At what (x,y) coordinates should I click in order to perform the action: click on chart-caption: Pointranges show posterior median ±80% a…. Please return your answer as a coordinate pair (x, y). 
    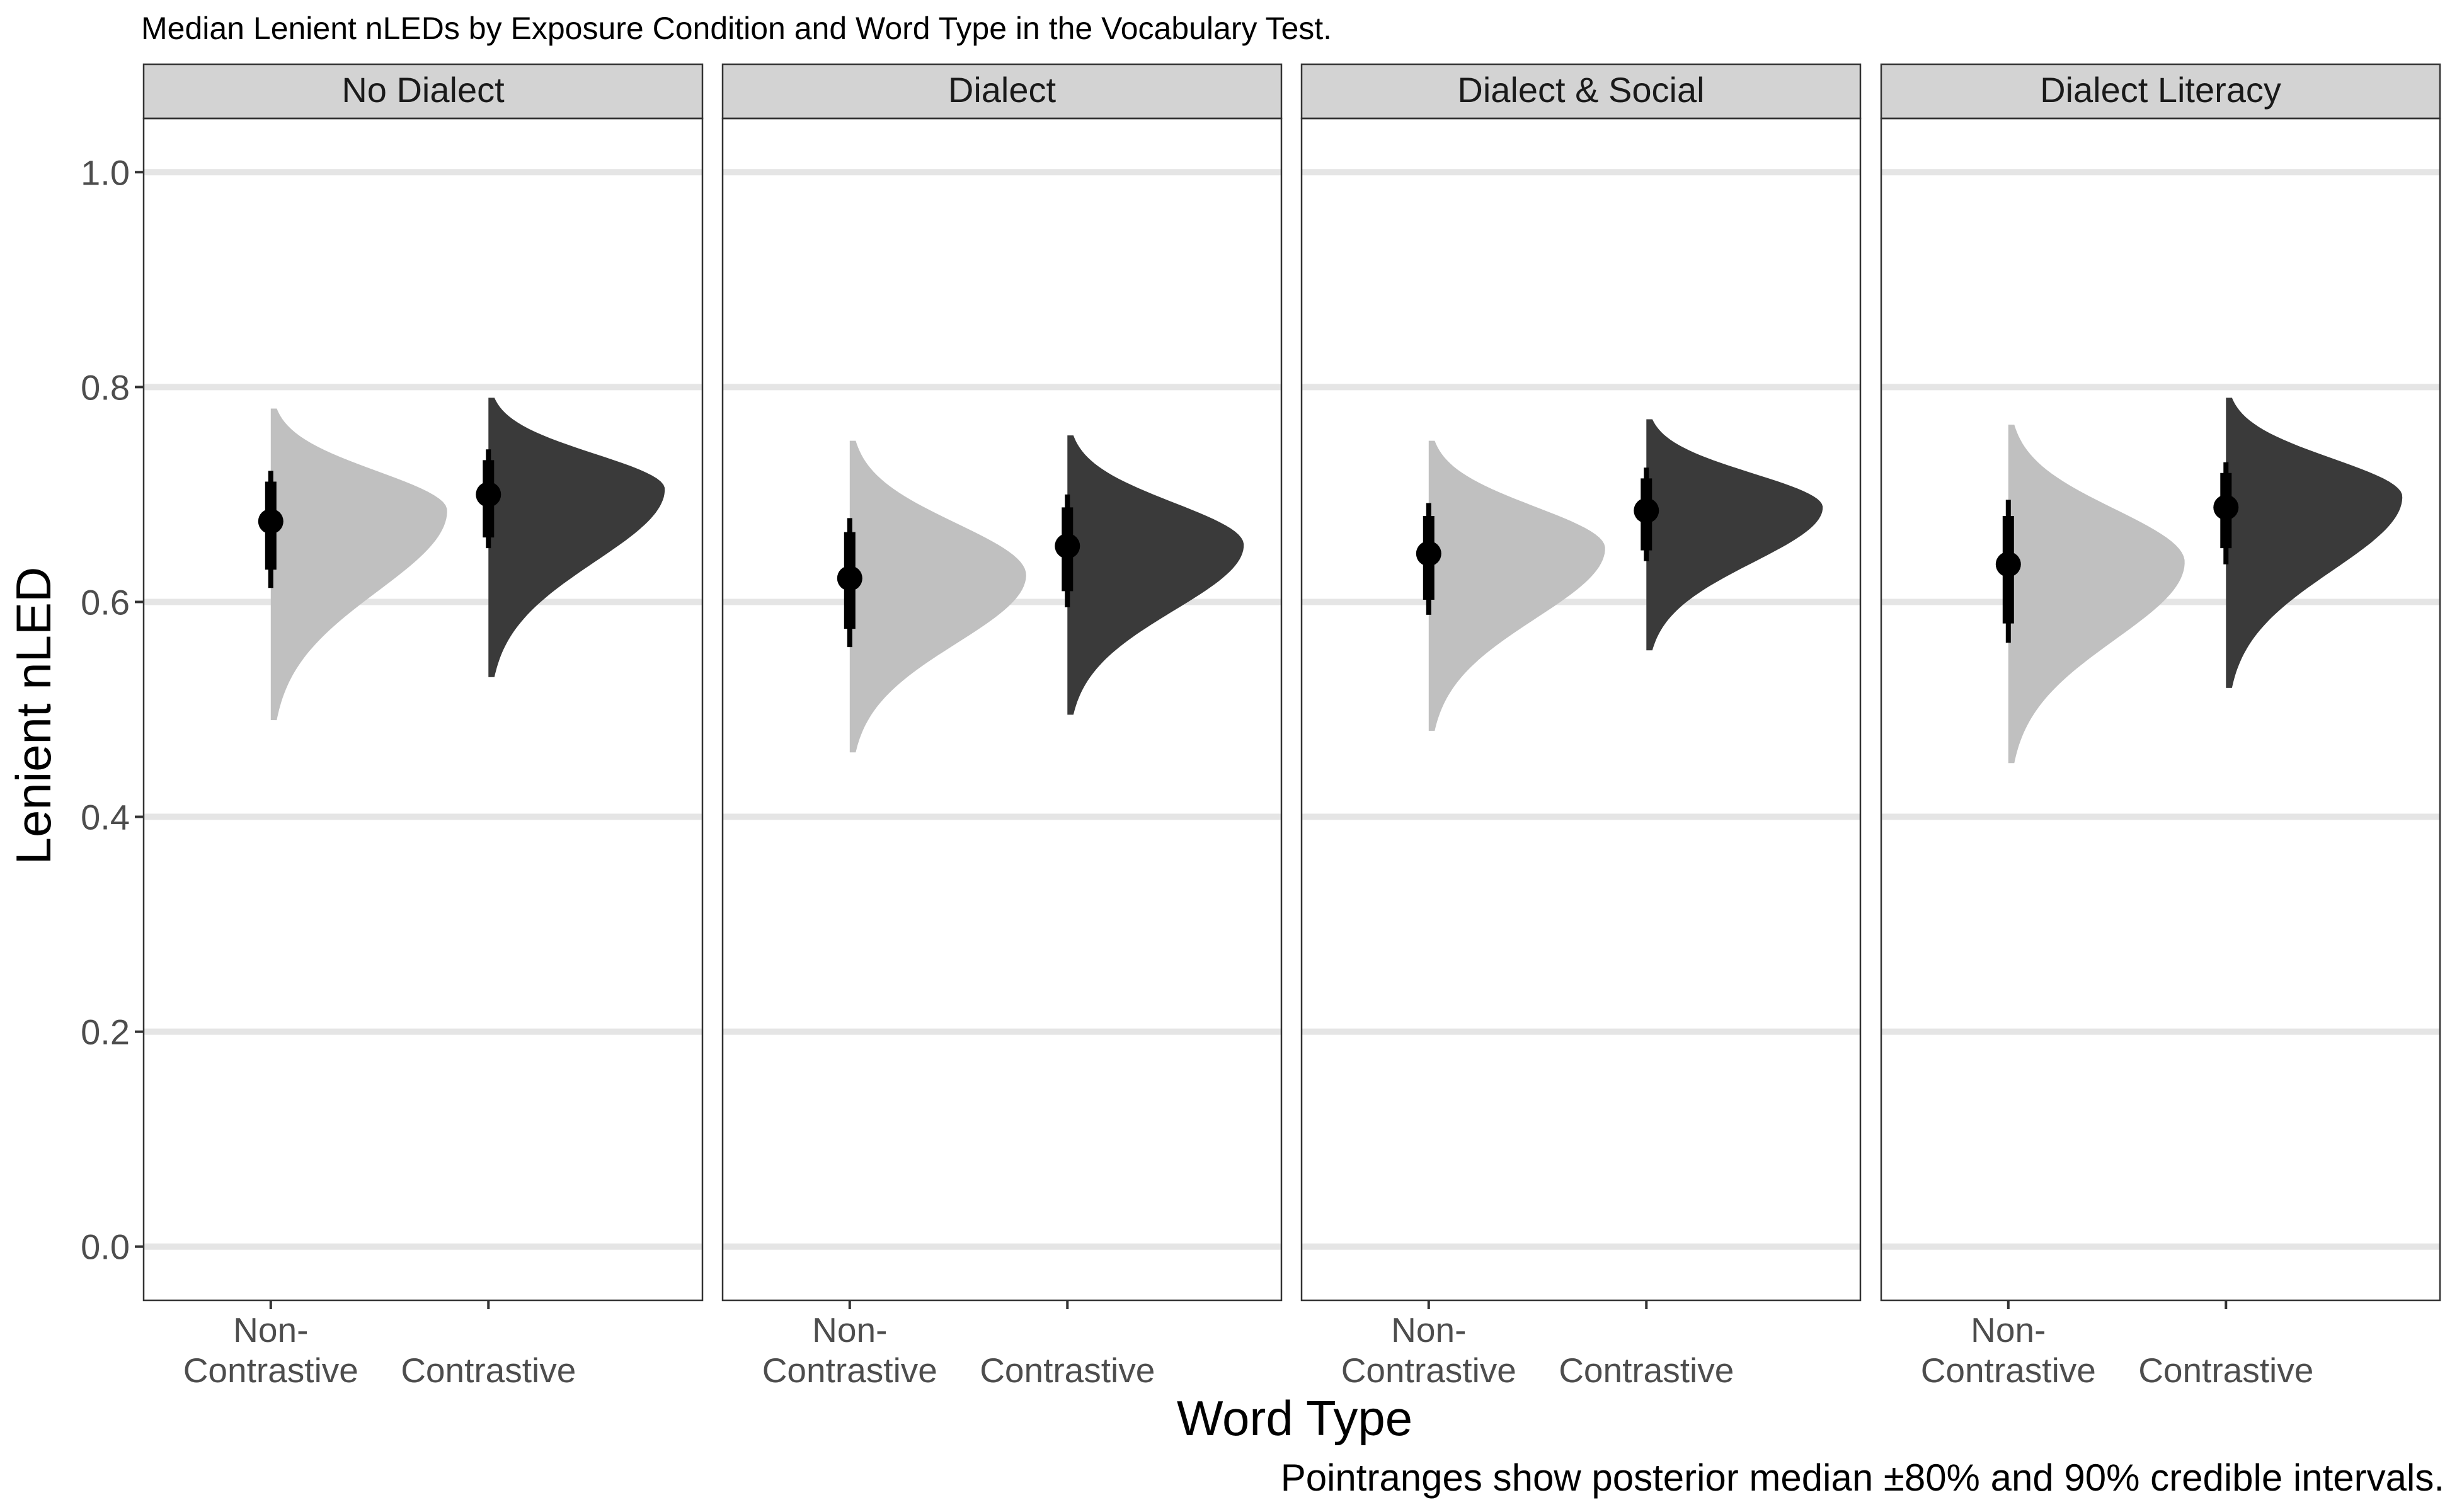
    Looking at the image, I should click on (1862, 1478).